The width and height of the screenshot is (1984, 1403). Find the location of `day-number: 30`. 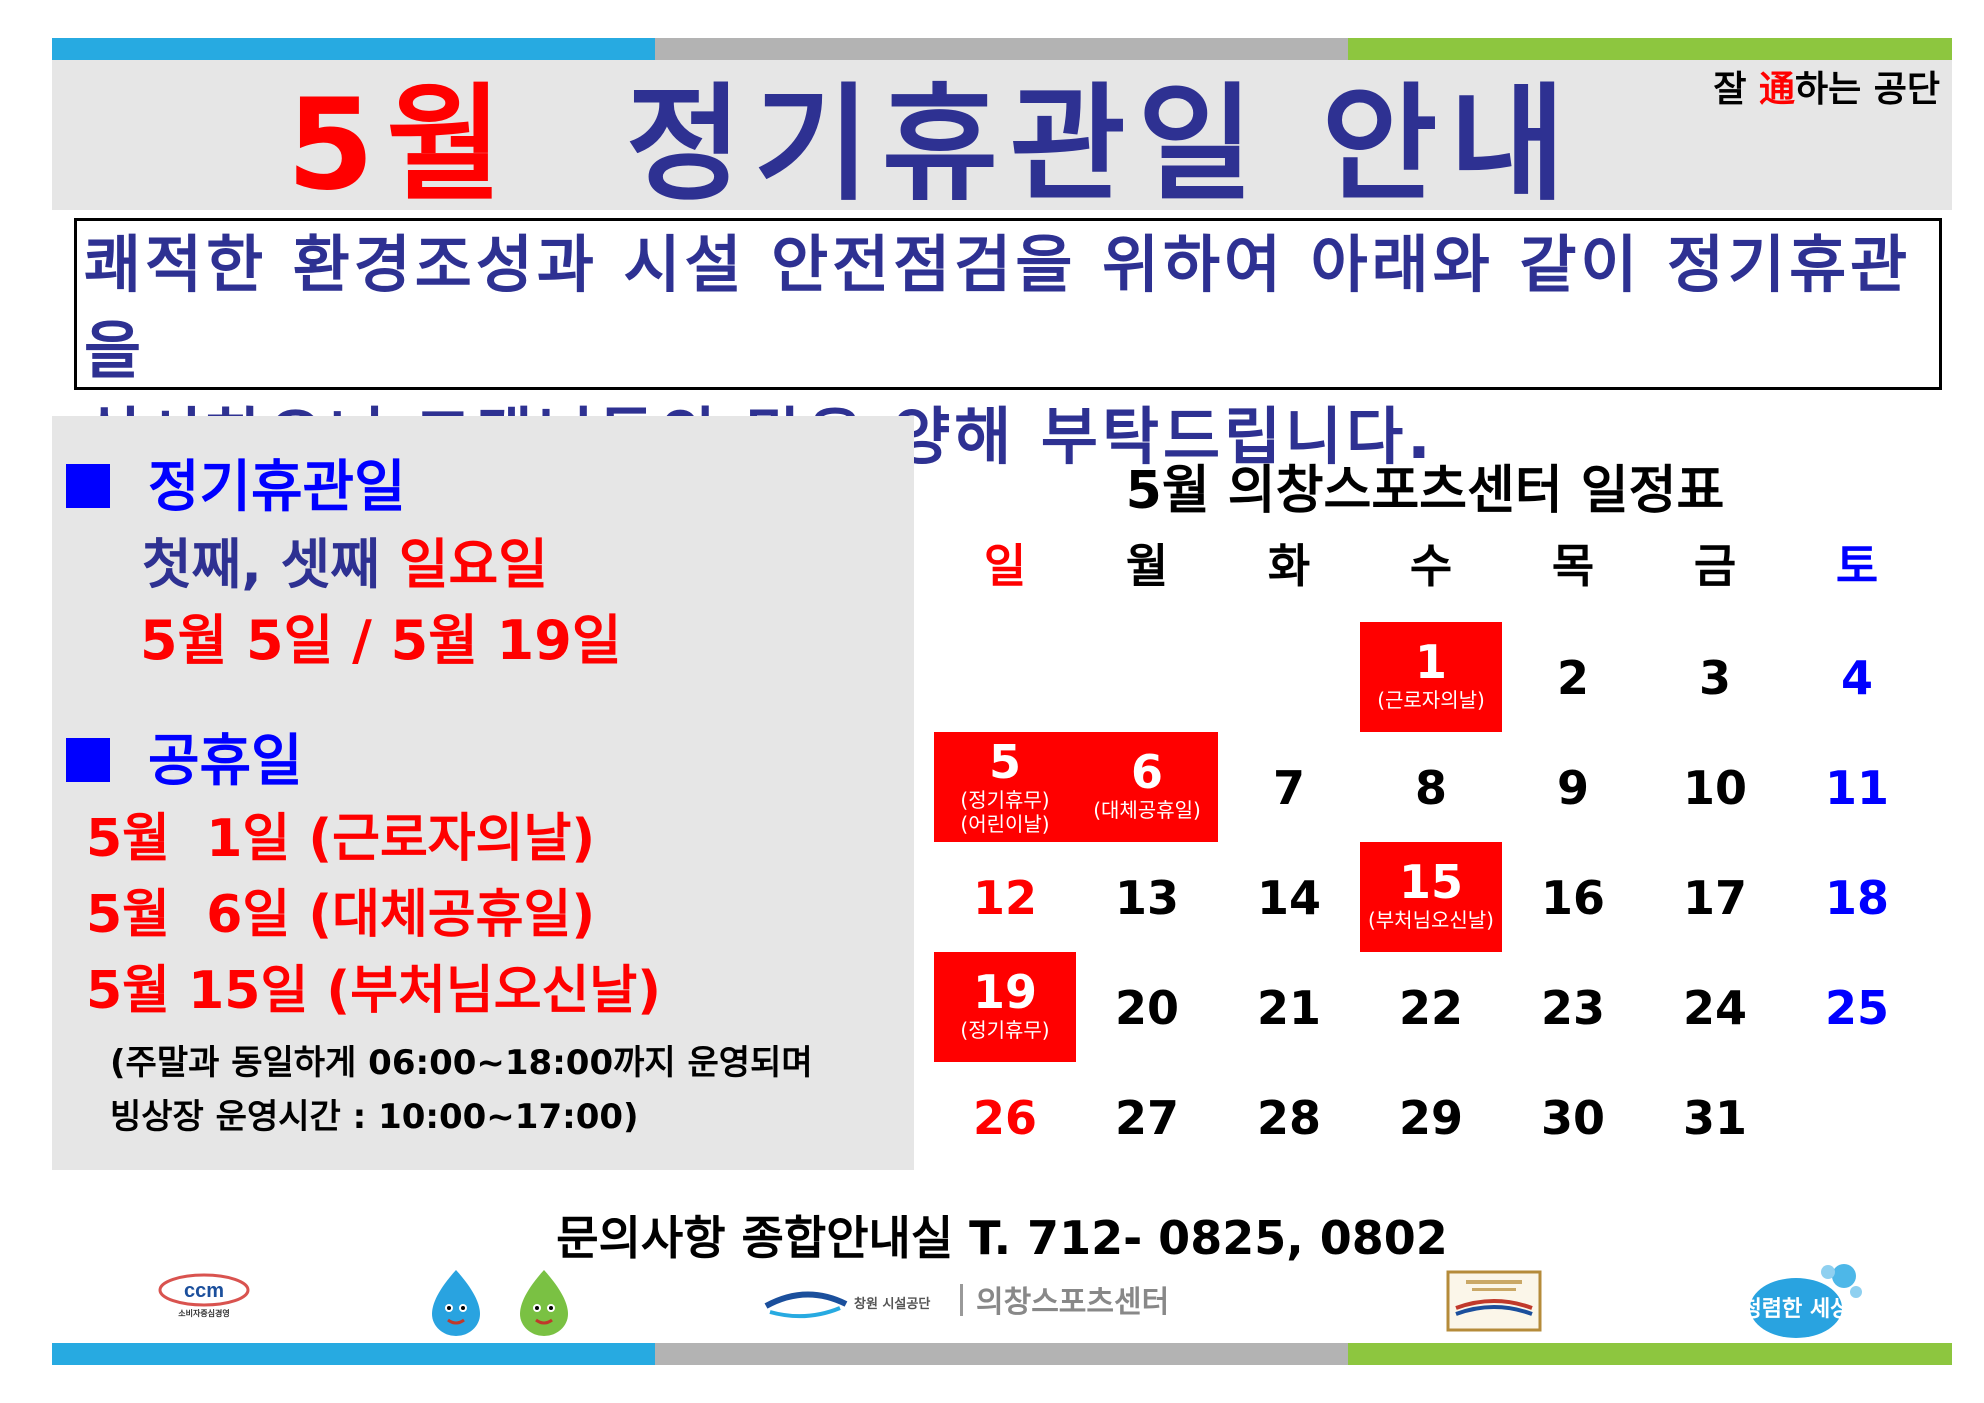

day-number: 30 is located at coordinates (1572, 1118).